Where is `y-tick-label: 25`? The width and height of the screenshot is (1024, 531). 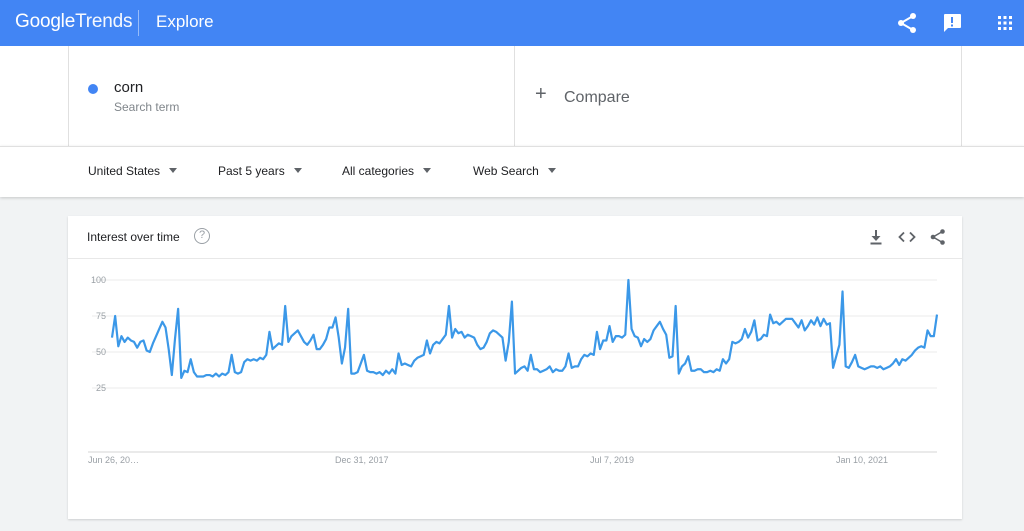 y-tick-label: 25 is located at coordinates (101, 388).